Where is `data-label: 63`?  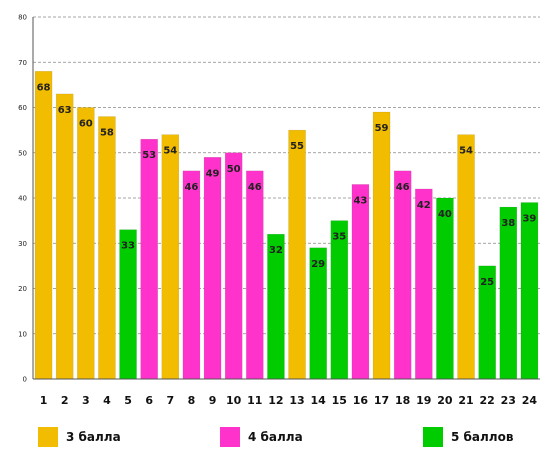 data-label: 63 is located at coordinates (65, 110).